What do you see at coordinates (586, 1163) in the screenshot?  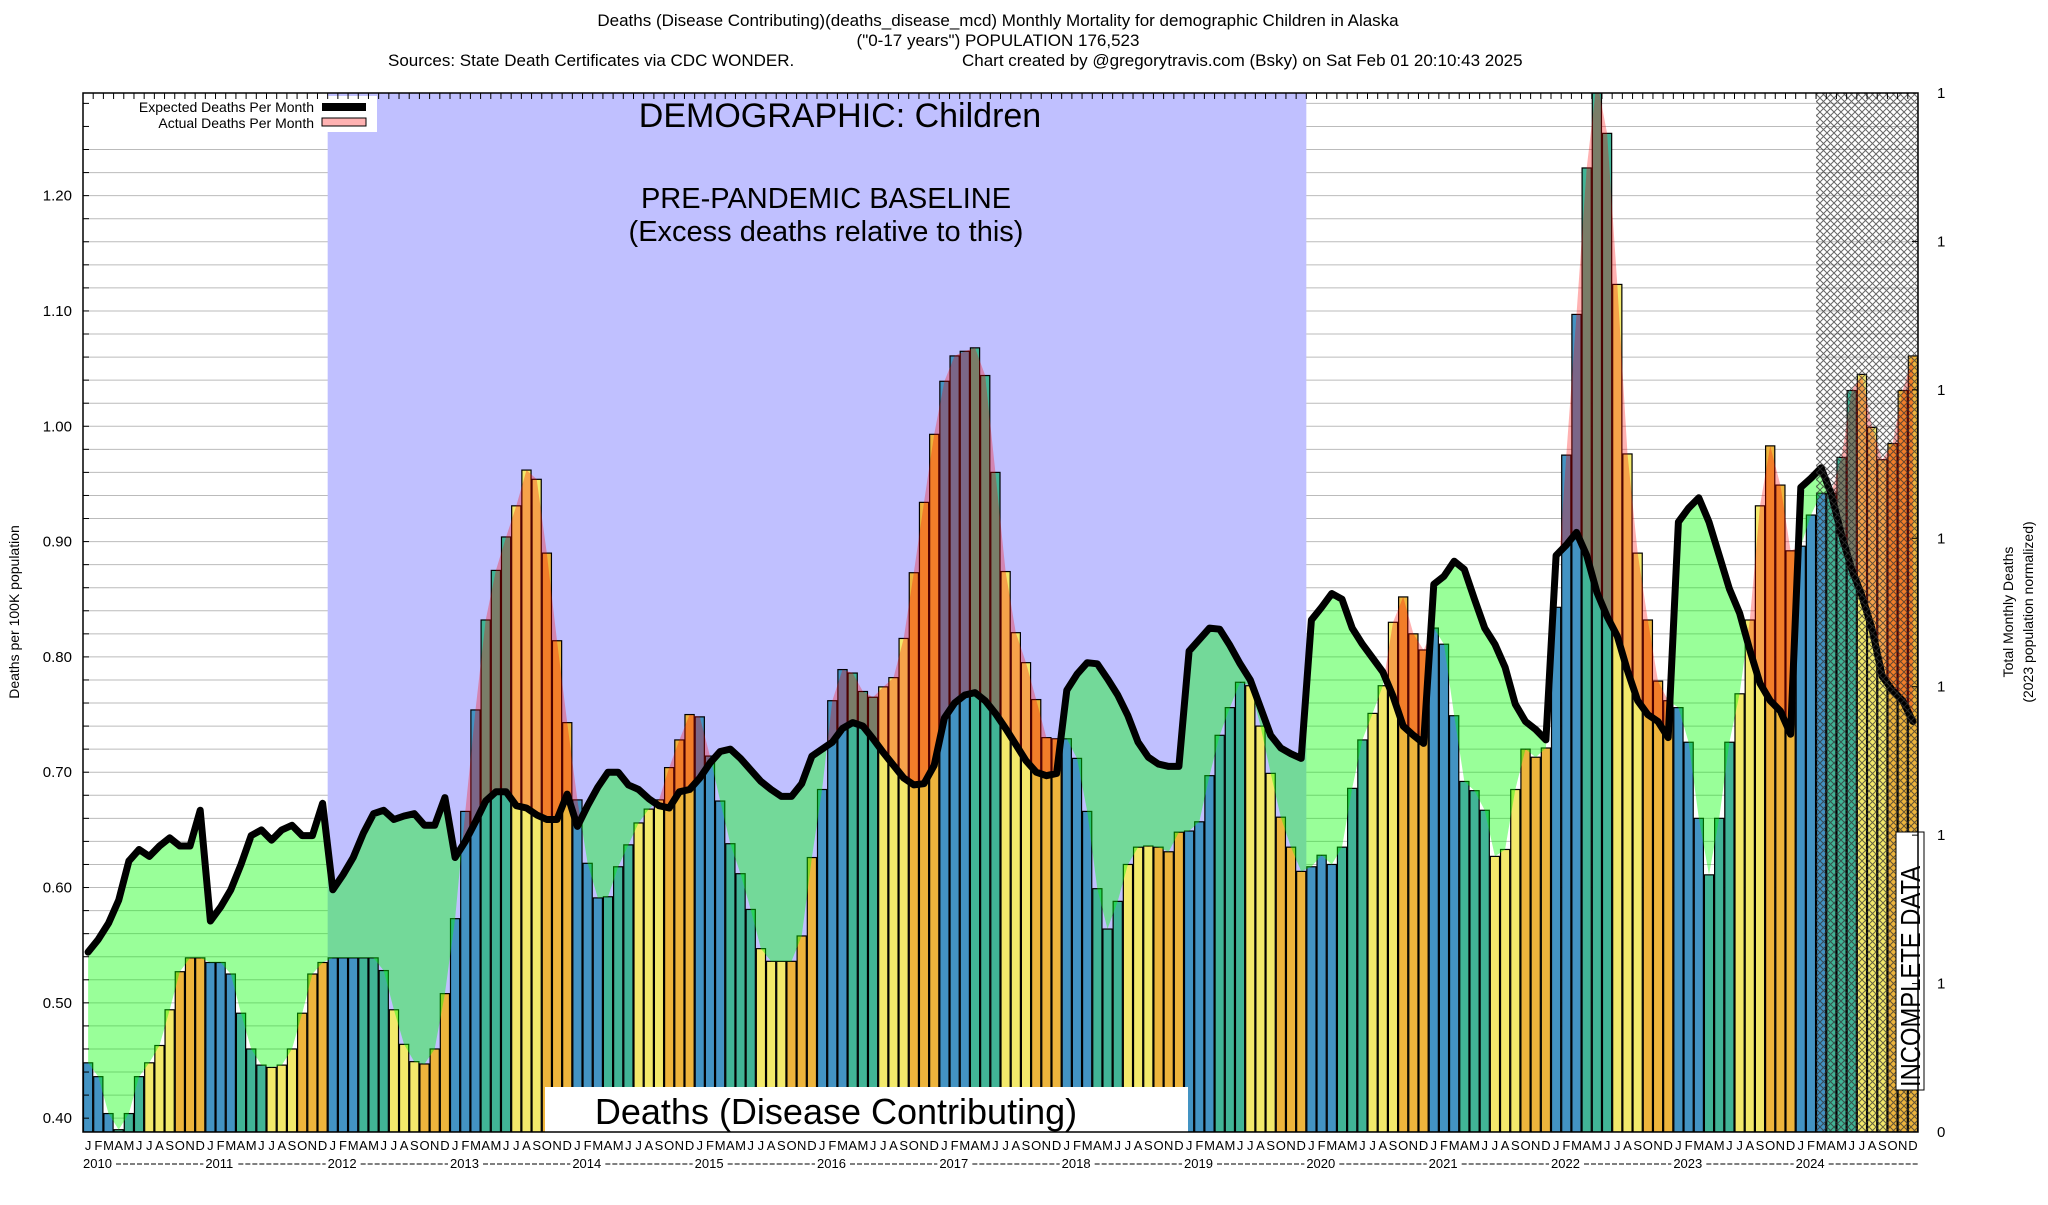 I see `year-label: 2014` at bounding box center [586, 1163].